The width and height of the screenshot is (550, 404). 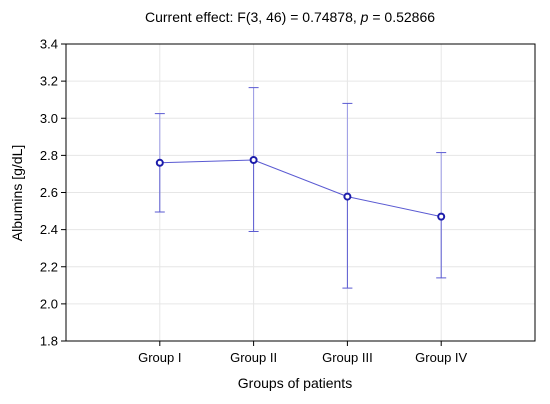 What do you see at coordinates (295, 383) in the screenshot?
I see `x-axis-label: Groups of patients` at bounding box center [295, 383].